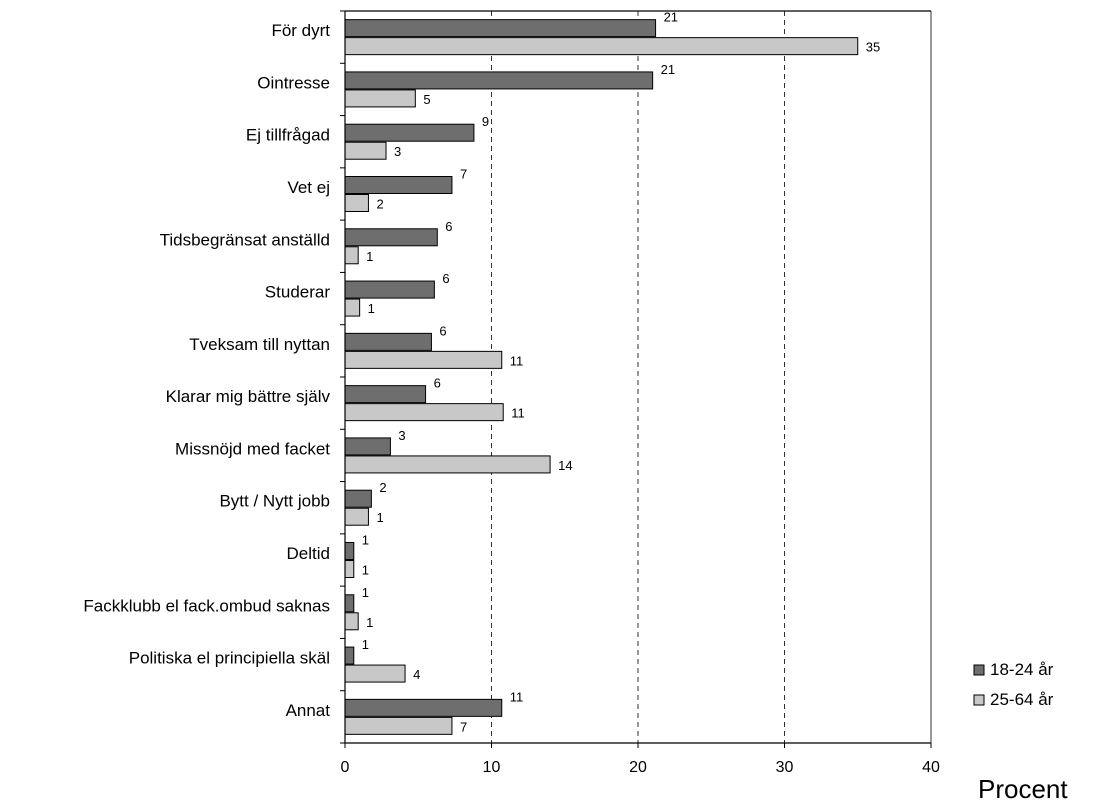 The image size is (1093, 810). What do you see at coordinates (931, 767) in the screenshot?
I see `x-tick-label: 40` at bounding box center [931, 767].